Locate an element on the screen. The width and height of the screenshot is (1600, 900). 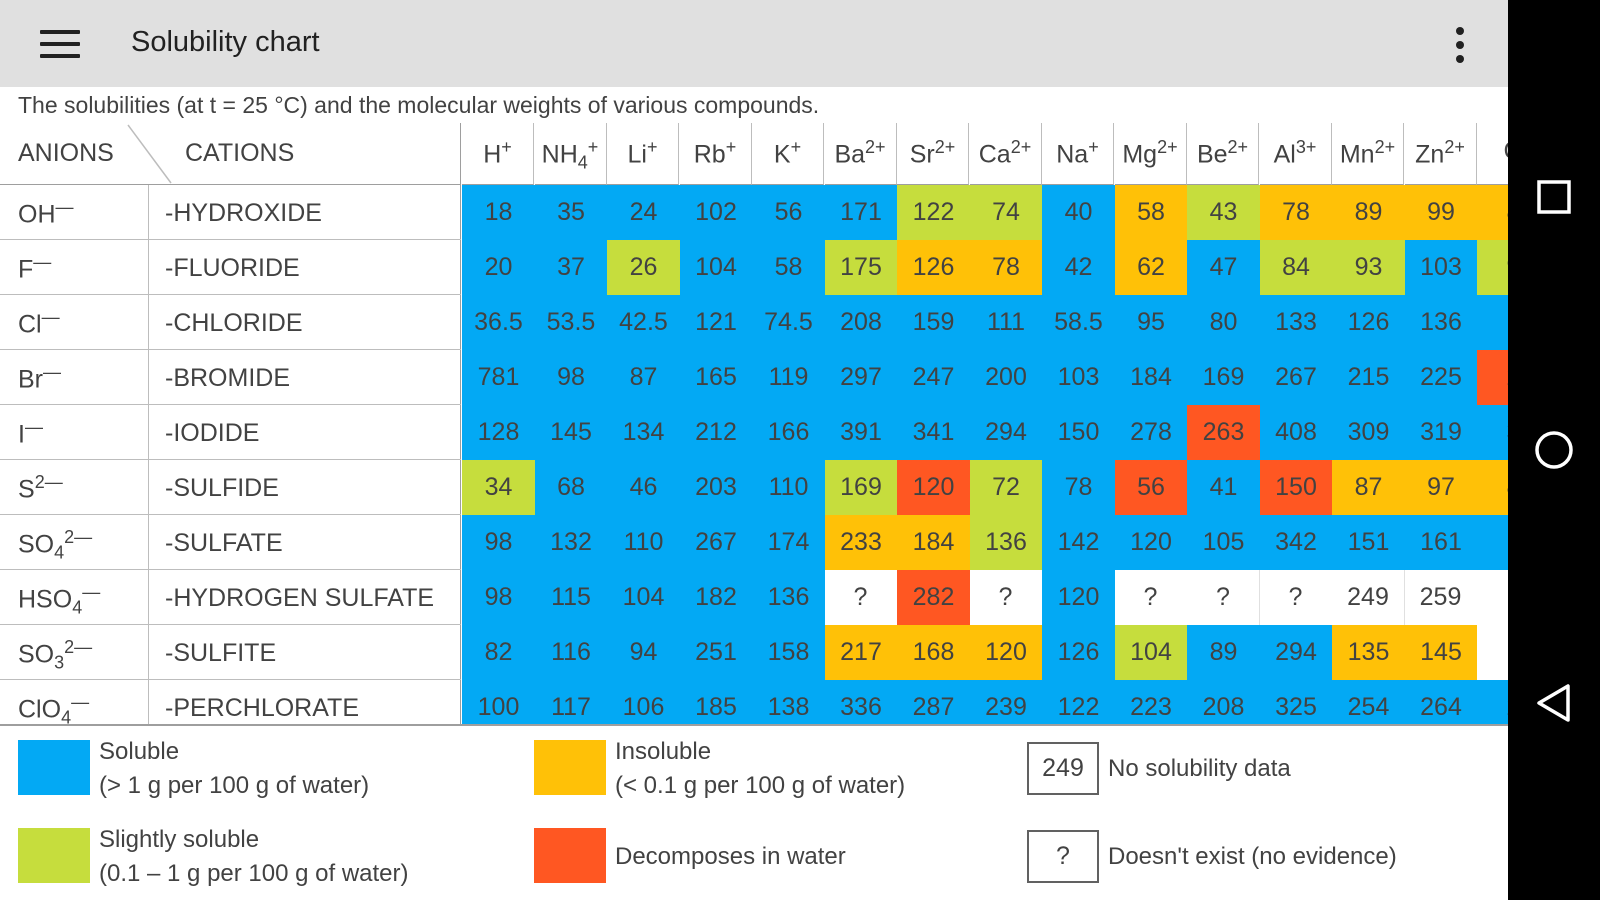
table-cell is located at coordinates (1492, 597).